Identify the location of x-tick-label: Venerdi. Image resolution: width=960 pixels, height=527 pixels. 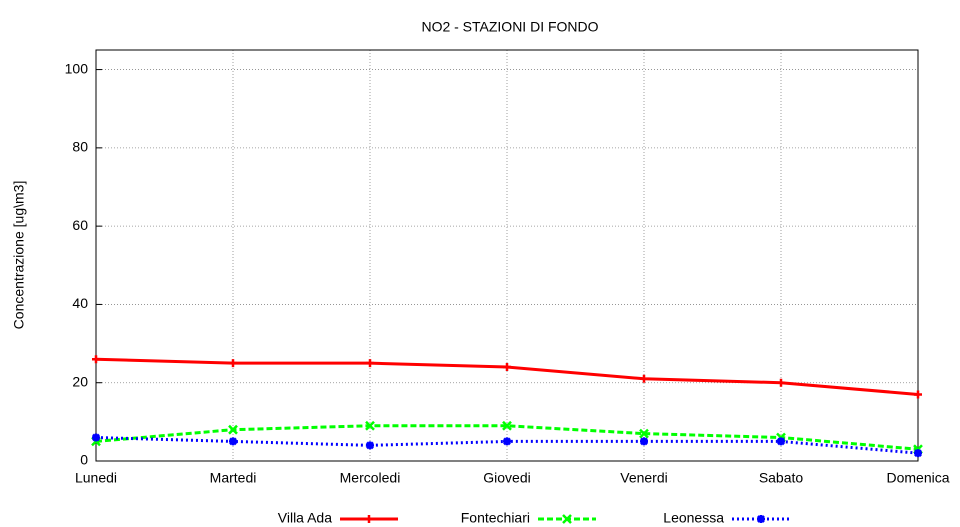
(643, 478).